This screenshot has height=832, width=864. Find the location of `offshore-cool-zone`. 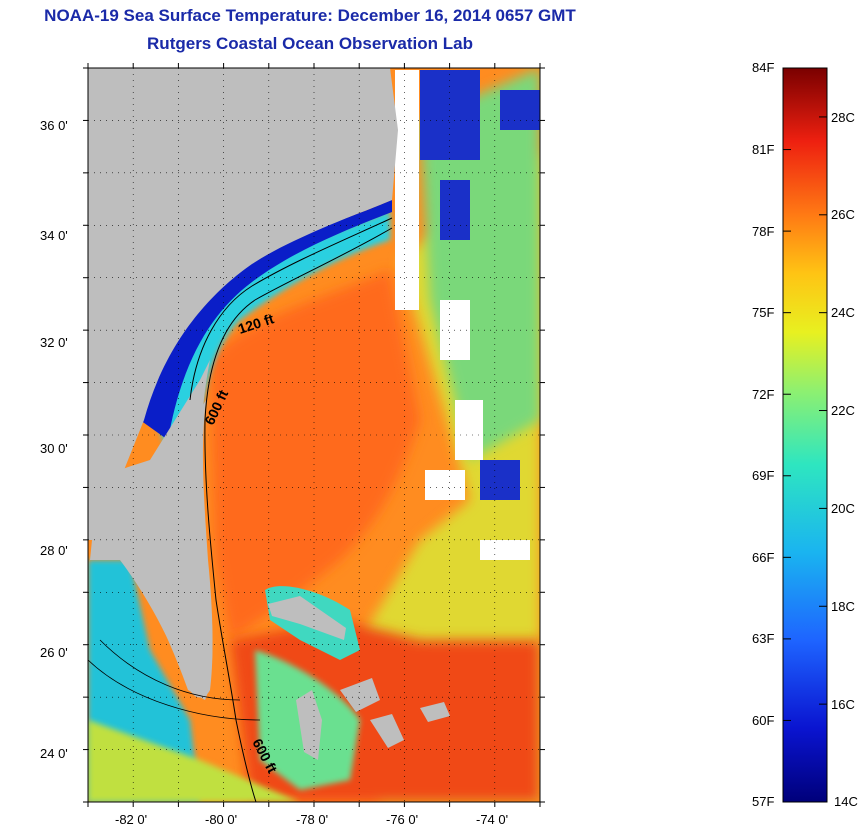

offshore-cool-zone is located at coordinates (480, 264).